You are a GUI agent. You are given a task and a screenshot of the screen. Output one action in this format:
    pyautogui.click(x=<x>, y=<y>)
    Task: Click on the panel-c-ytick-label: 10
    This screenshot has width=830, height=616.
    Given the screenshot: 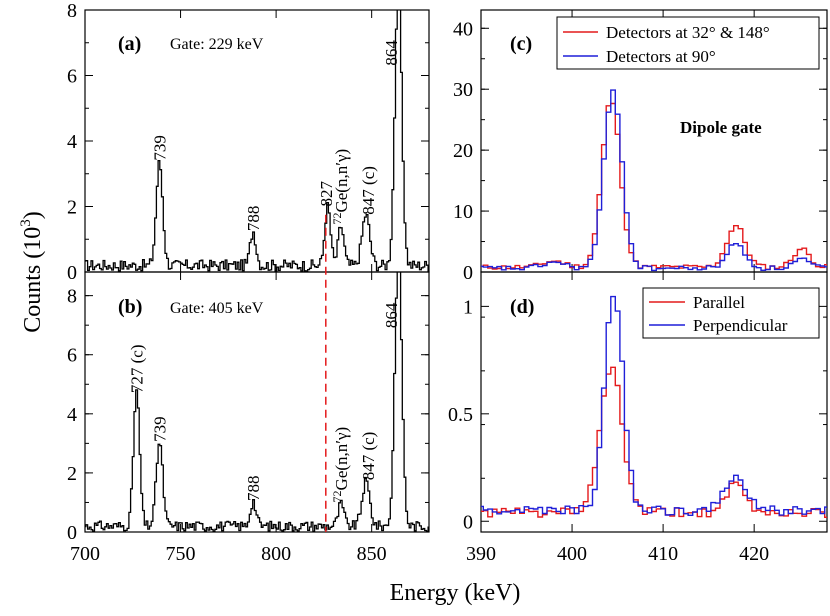 What is the action you would take?
    pyautogui.click(x=463, y=212)
    